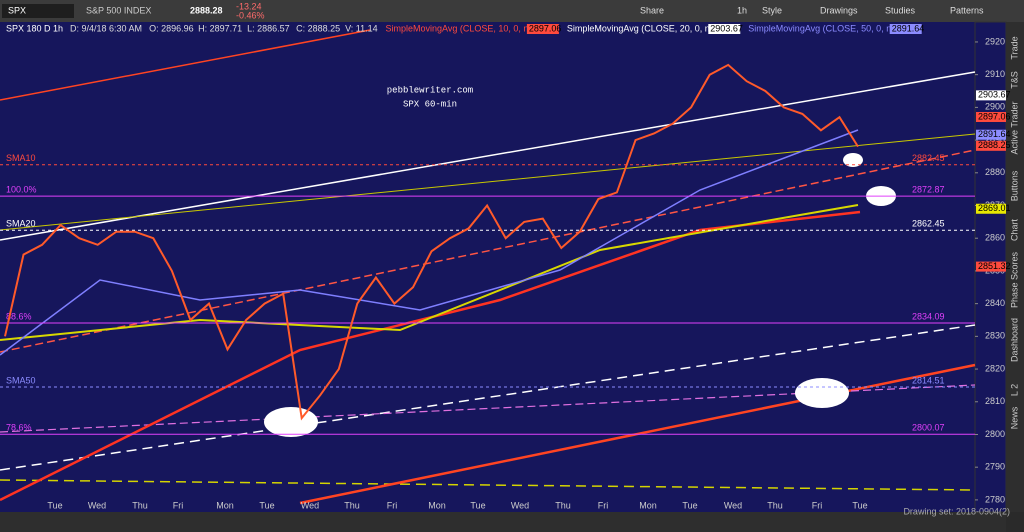 The image size is (1024, 532). I want to click on legend-field: D: 9/4/18 6:30 AM, so click(106, 28).